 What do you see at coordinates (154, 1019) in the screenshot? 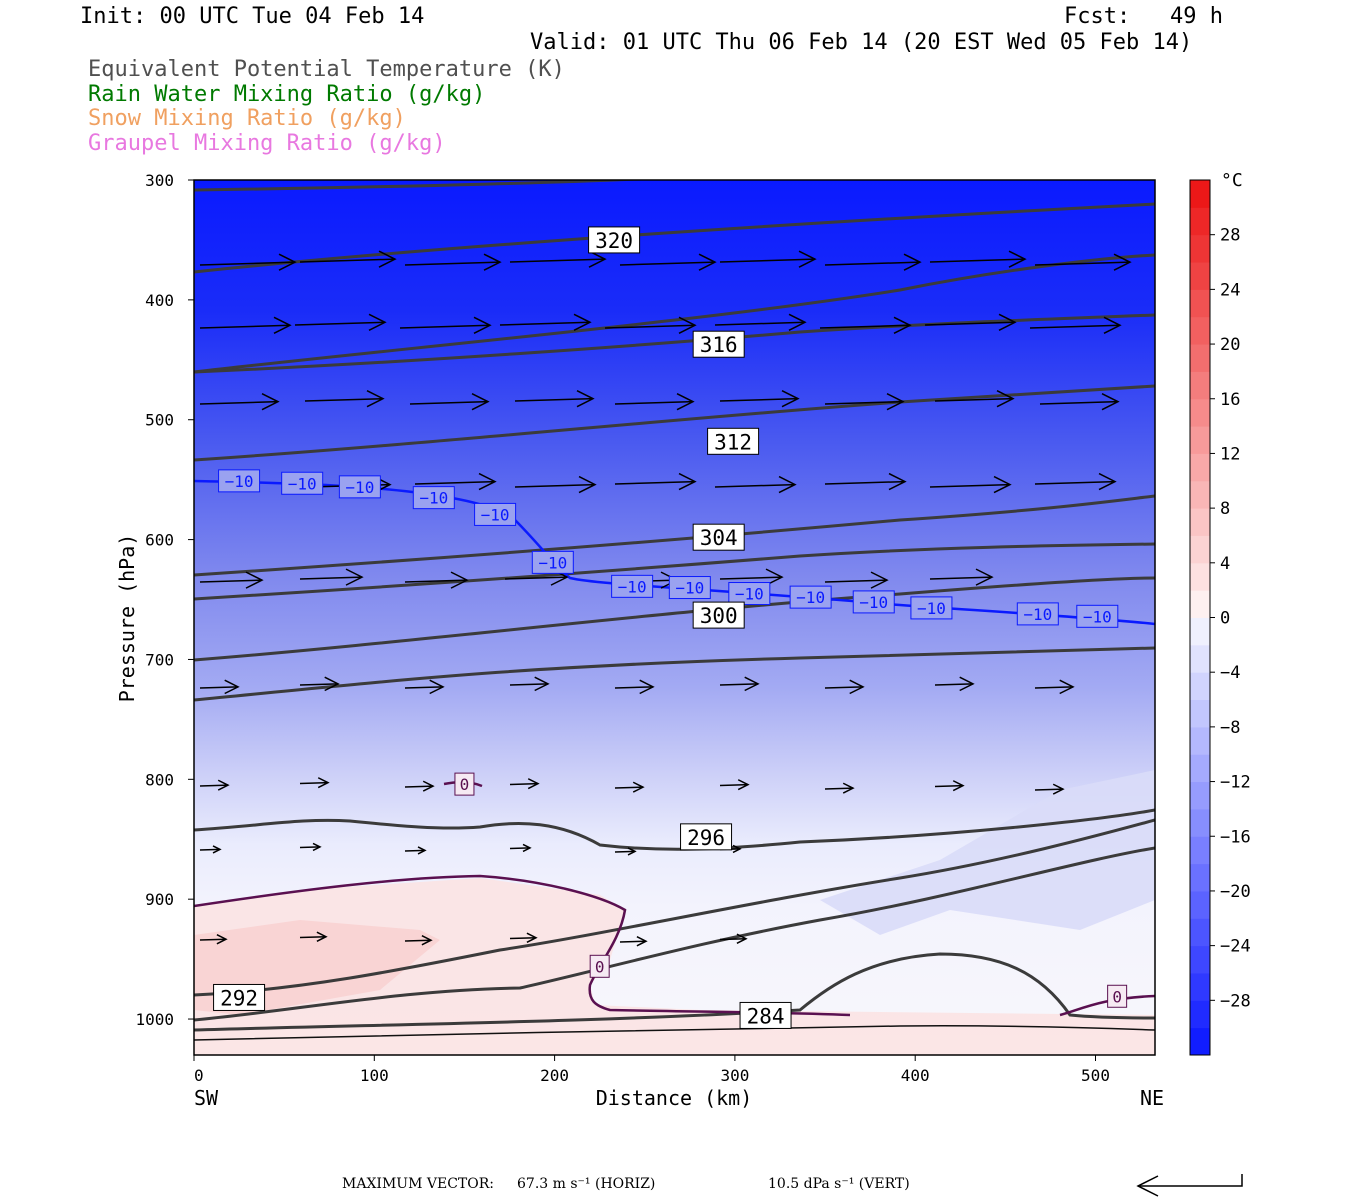
I see `y-tick-label: 1000` at bounding box center [154, 1019].